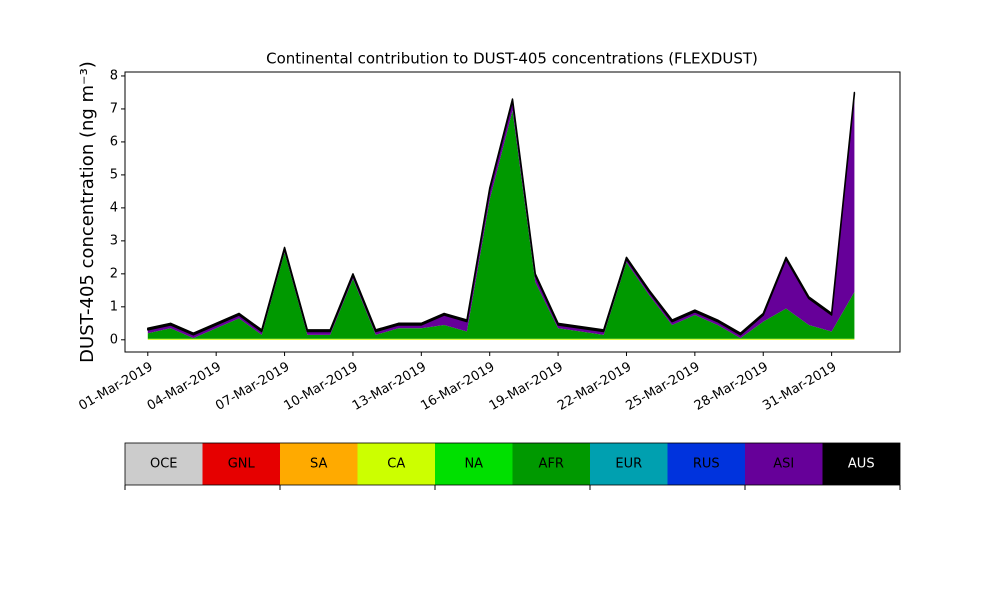  What do you see at coordinates (114, 273) in the screenshot?
I see `y-tick-label: 2` at bounding box center [114, 273].